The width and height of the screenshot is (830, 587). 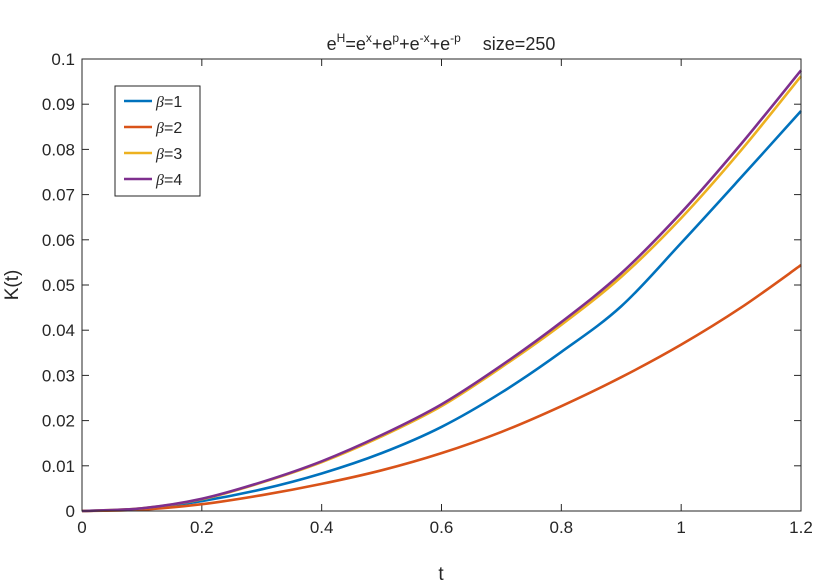 What do you see at coordinates (322, 527) in the screenshot?
I see `x-tick-label: 0.4` at bounding box center [322, 527].